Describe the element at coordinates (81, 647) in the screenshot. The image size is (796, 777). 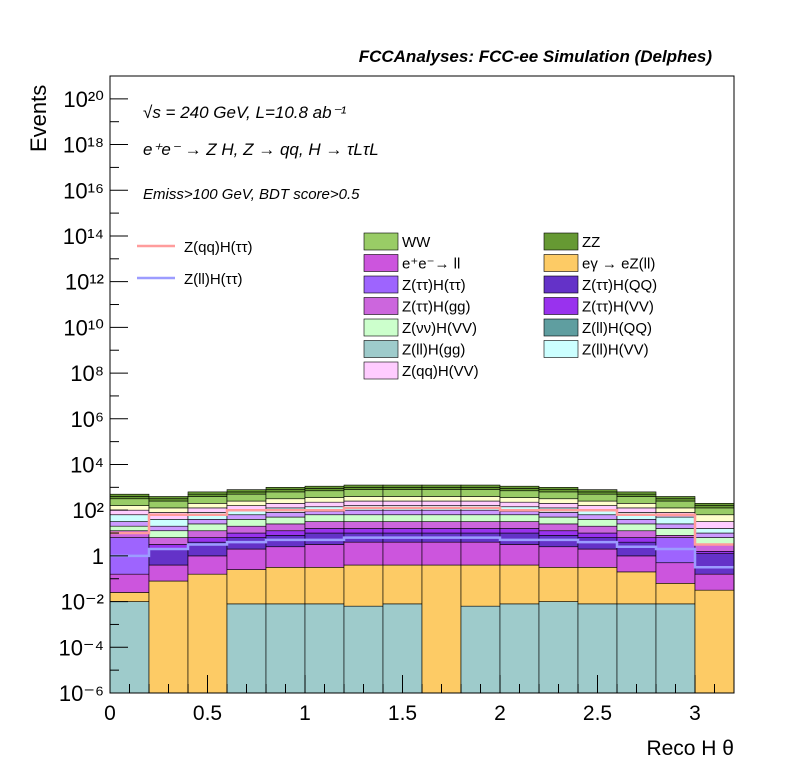
I see `y-tick-label: 10⁻⁴` at that location.